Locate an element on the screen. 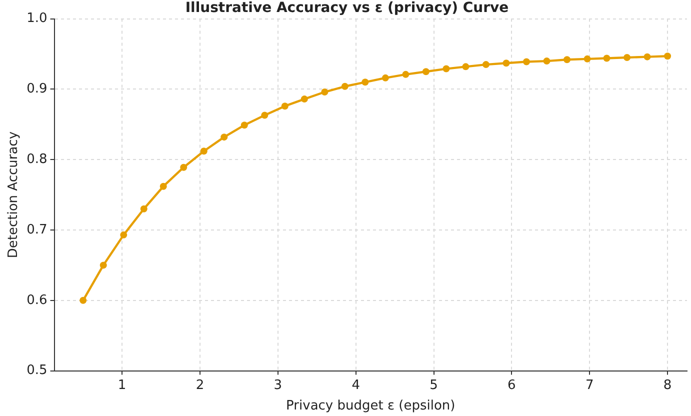  x-tick-label: 5 is located at coordinates (434, 385).